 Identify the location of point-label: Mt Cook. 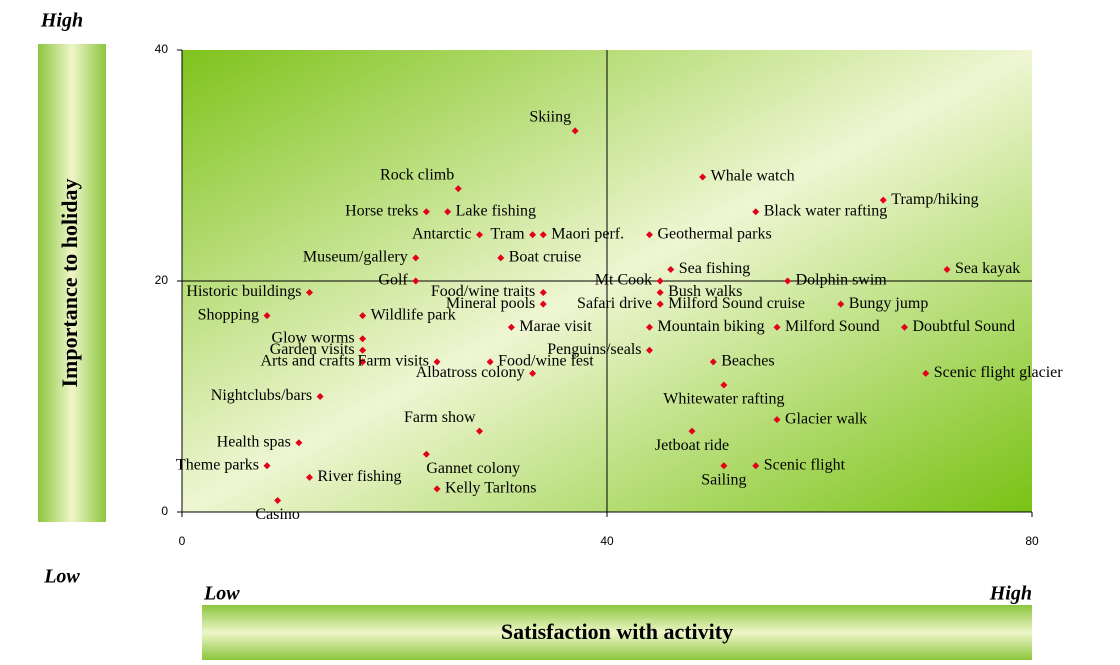
(623, 280).